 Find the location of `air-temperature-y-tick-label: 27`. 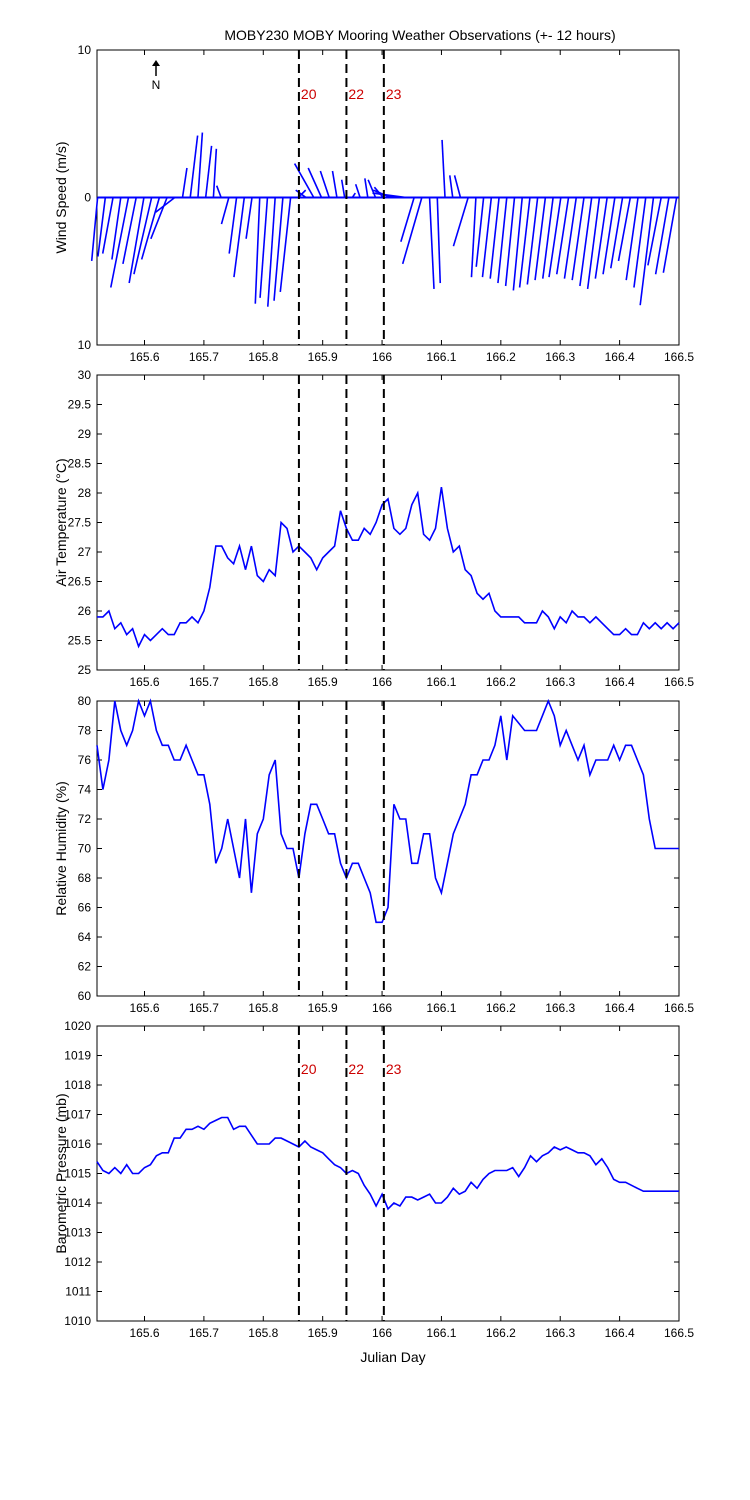

air-temperature-y-tick-label: 27 is located at coordinates (85, 552).